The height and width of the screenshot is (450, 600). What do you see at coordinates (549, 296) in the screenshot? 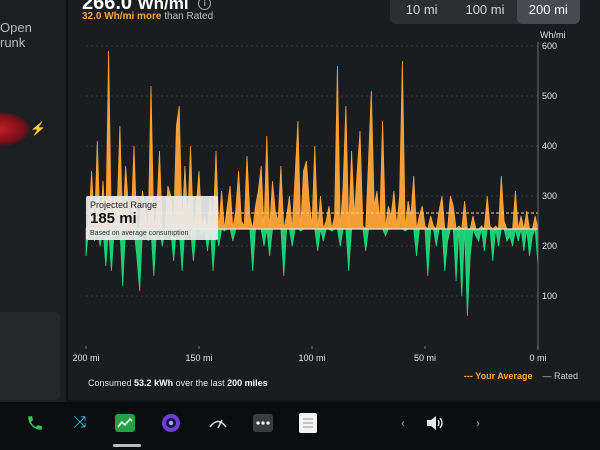
I see `y-tick-100: 100` at bounding box center [549, 296].